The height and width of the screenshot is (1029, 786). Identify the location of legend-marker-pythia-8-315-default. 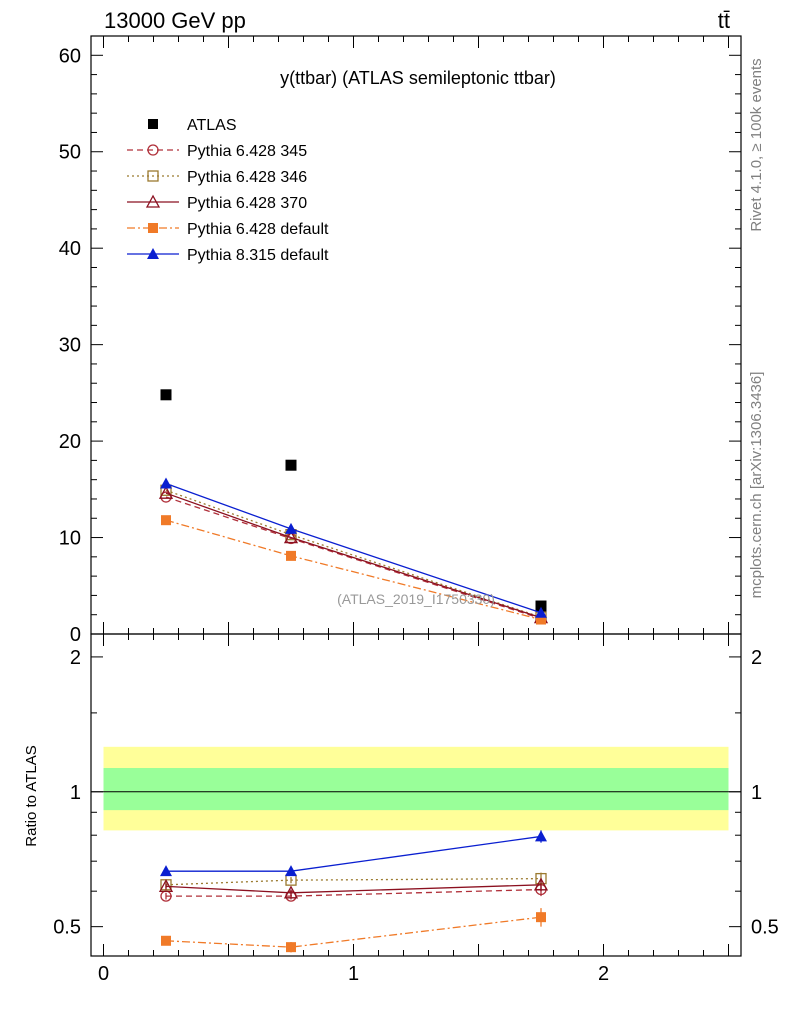
(153, 253).